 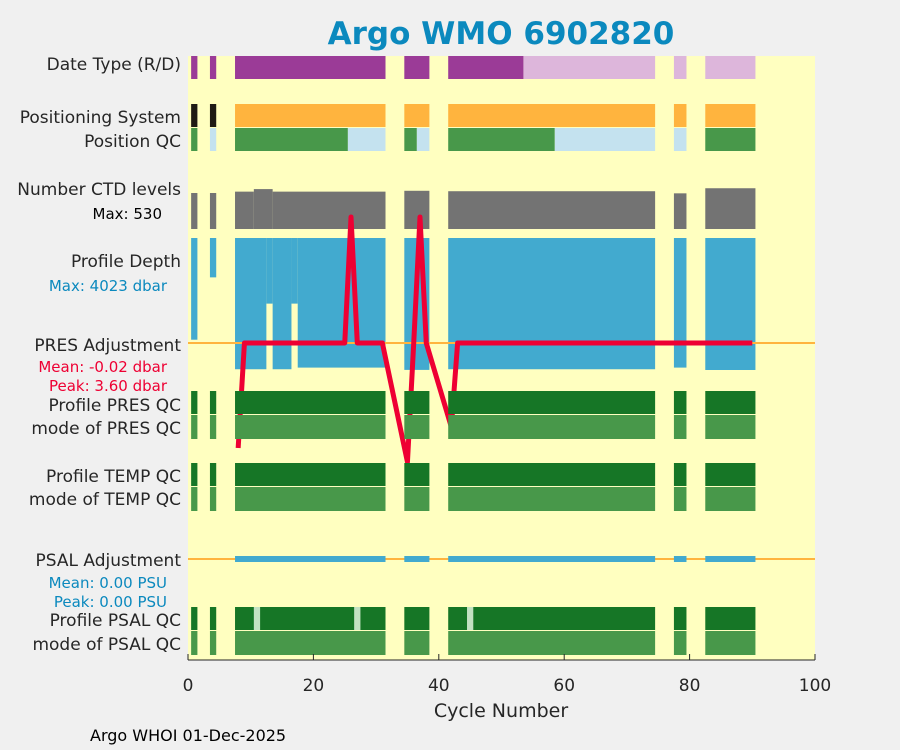 I want to click on annotation-pres-mean: Mean: -0.02 dbar, so click(x=103, y=367).